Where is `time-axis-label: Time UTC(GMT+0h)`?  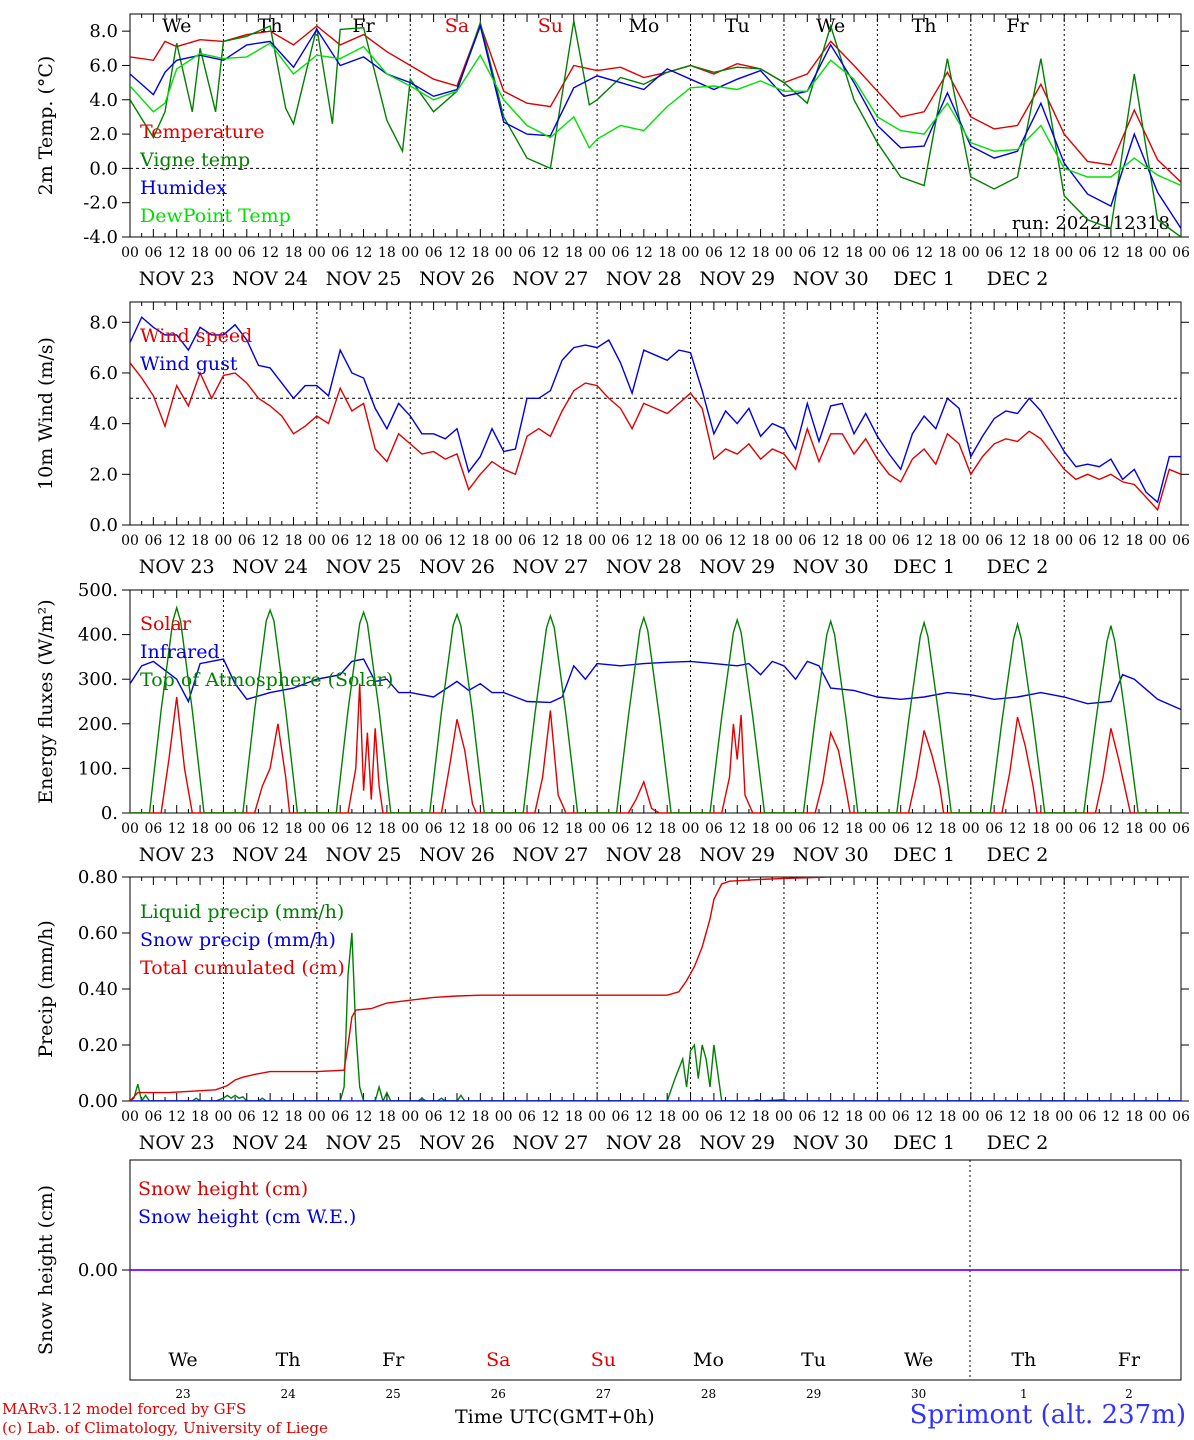 time-axis-label: Time UTC(GMT+0h) is located at coordinates (555, 1417).